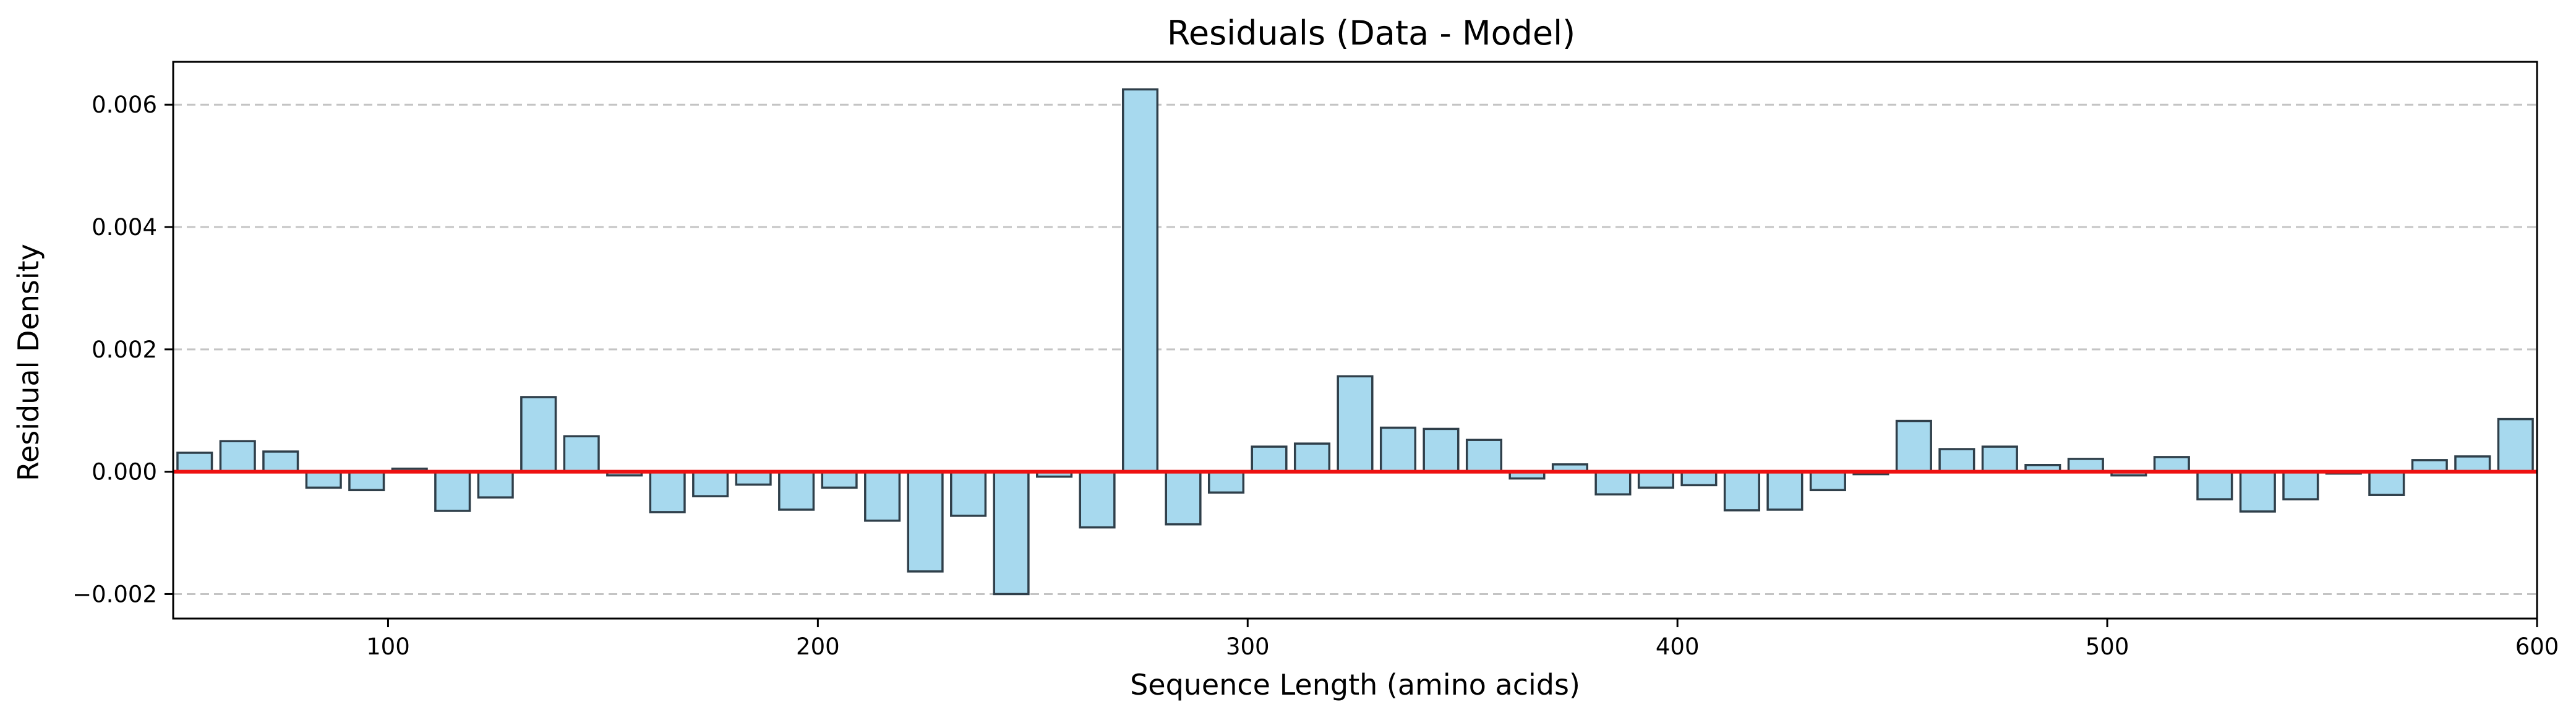  What do you see at coordinates (1371, 33) in the screenshot?
I see `chart-title: Residuals (Data - Model)` at bounding box center [1371, 33].